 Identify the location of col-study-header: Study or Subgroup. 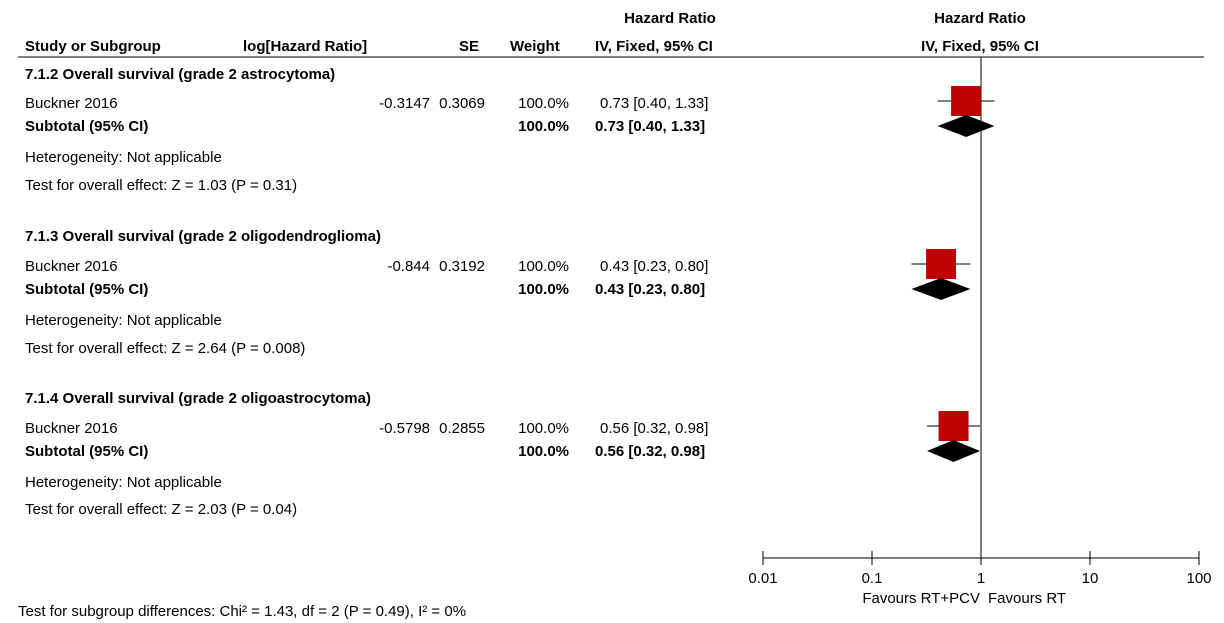
(93, 46).